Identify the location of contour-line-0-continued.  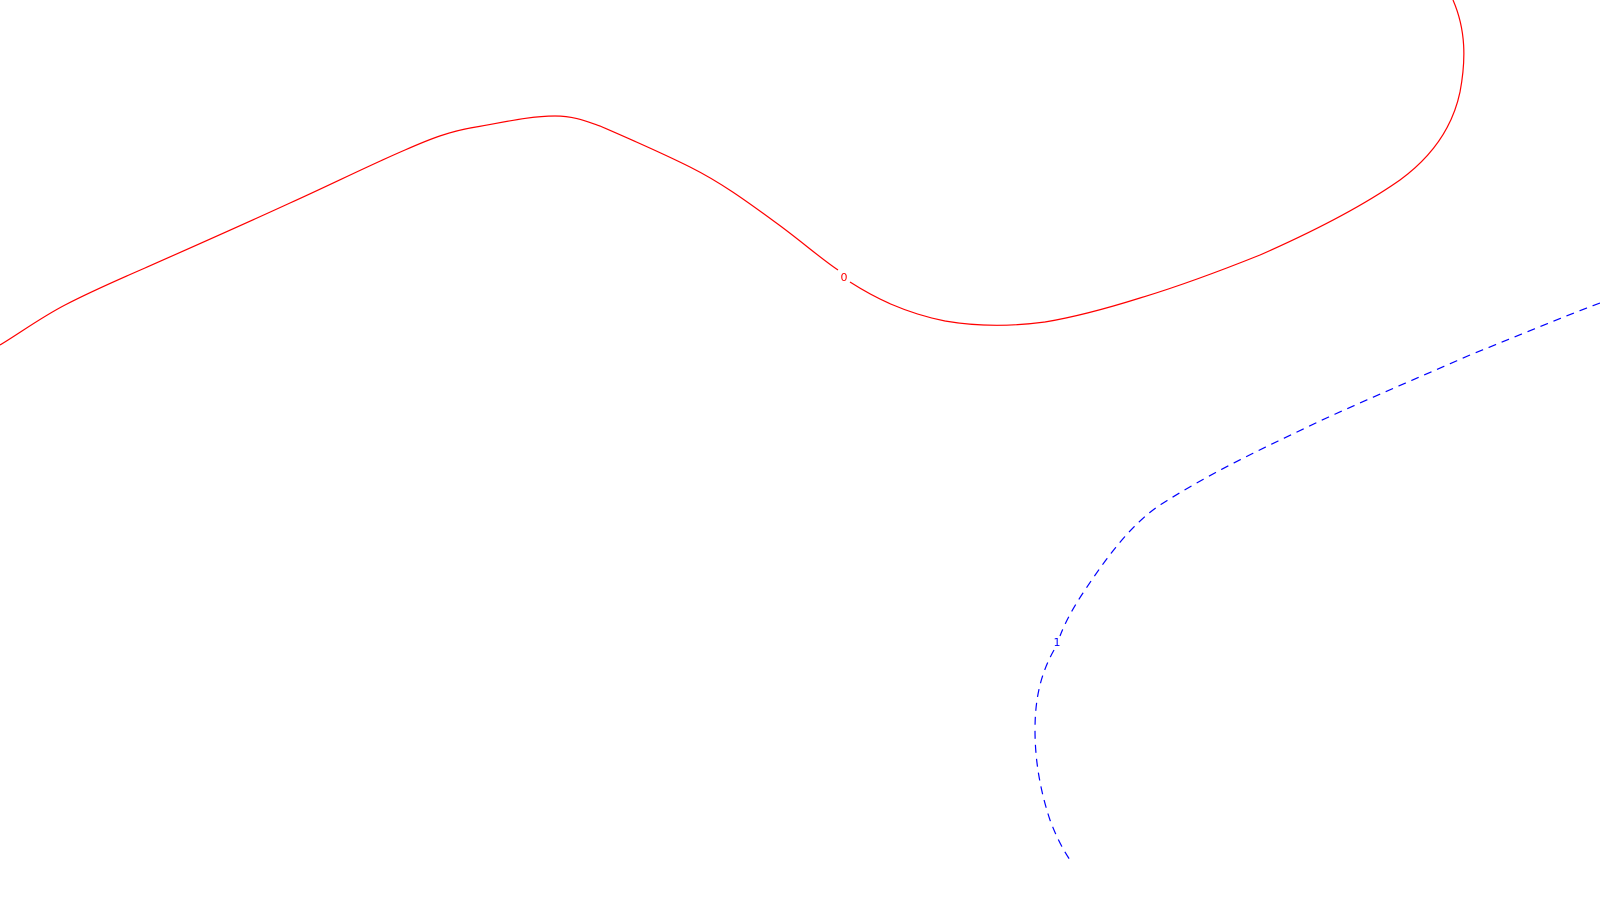
(1157, 163).